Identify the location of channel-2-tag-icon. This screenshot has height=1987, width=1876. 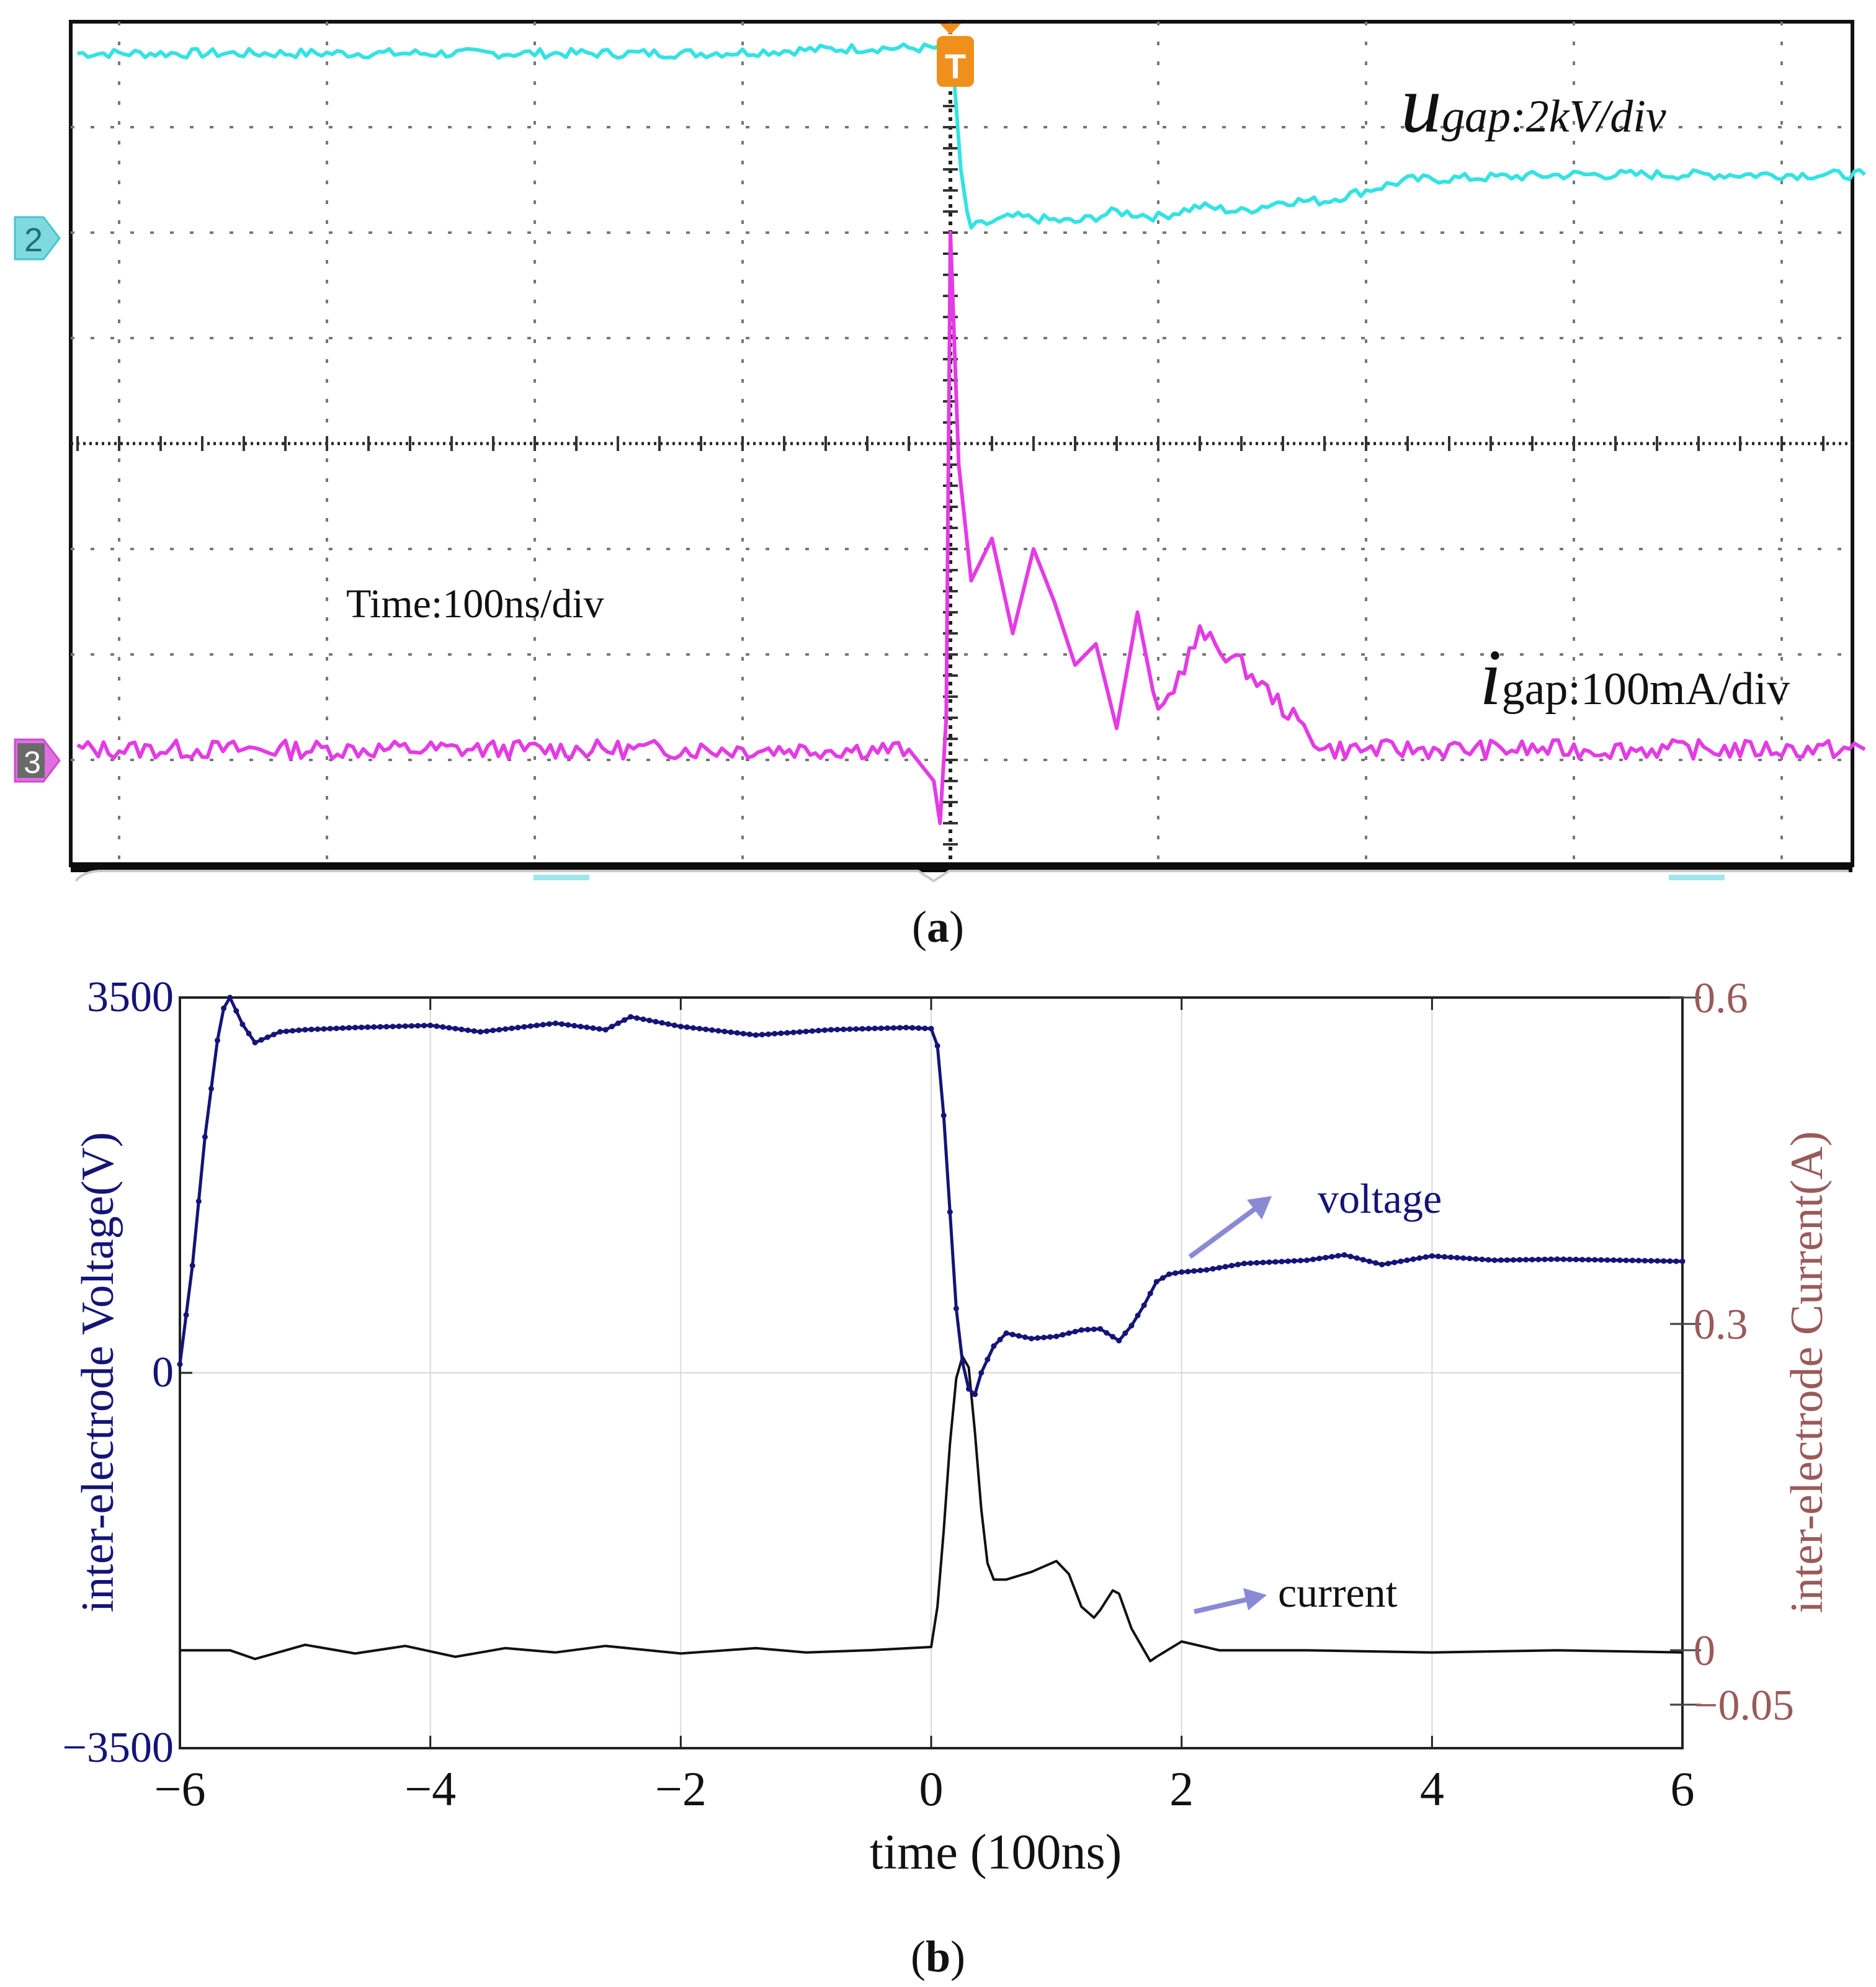
(37, 238).